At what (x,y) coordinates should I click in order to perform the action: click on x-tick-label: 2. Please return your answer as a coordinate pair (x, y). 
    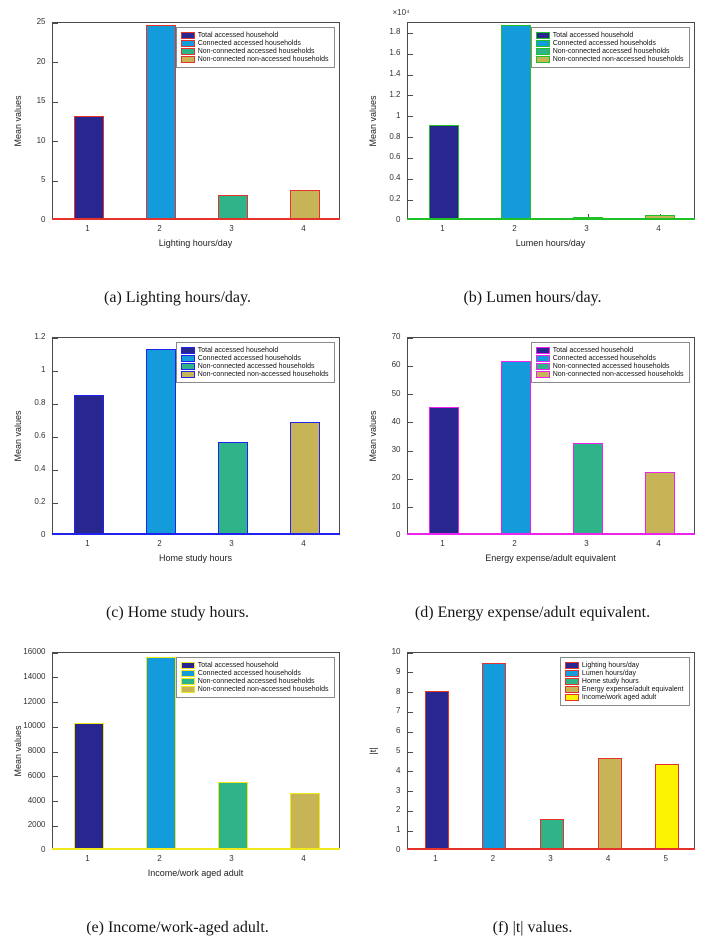
    Looking at the image, I should click on (514, 543).